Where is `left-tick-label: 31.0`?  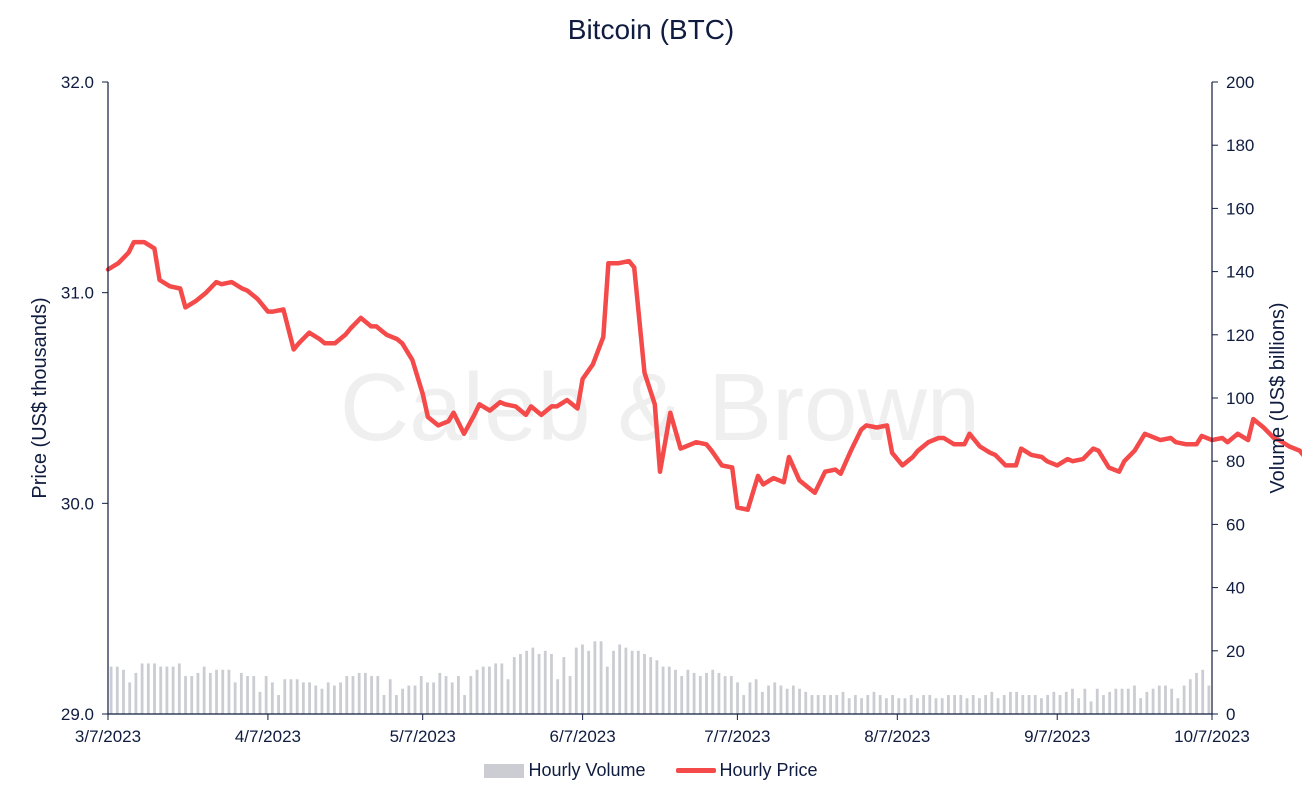 left-tick-label: 31.0 is located at coordinates (77, 293).